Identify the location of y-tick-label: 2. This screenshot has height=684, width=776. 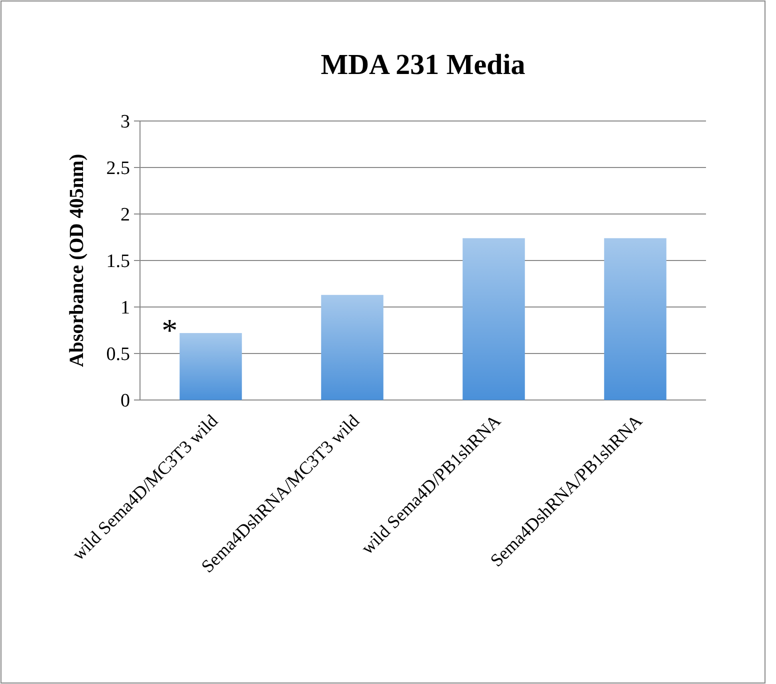
(125, 215).